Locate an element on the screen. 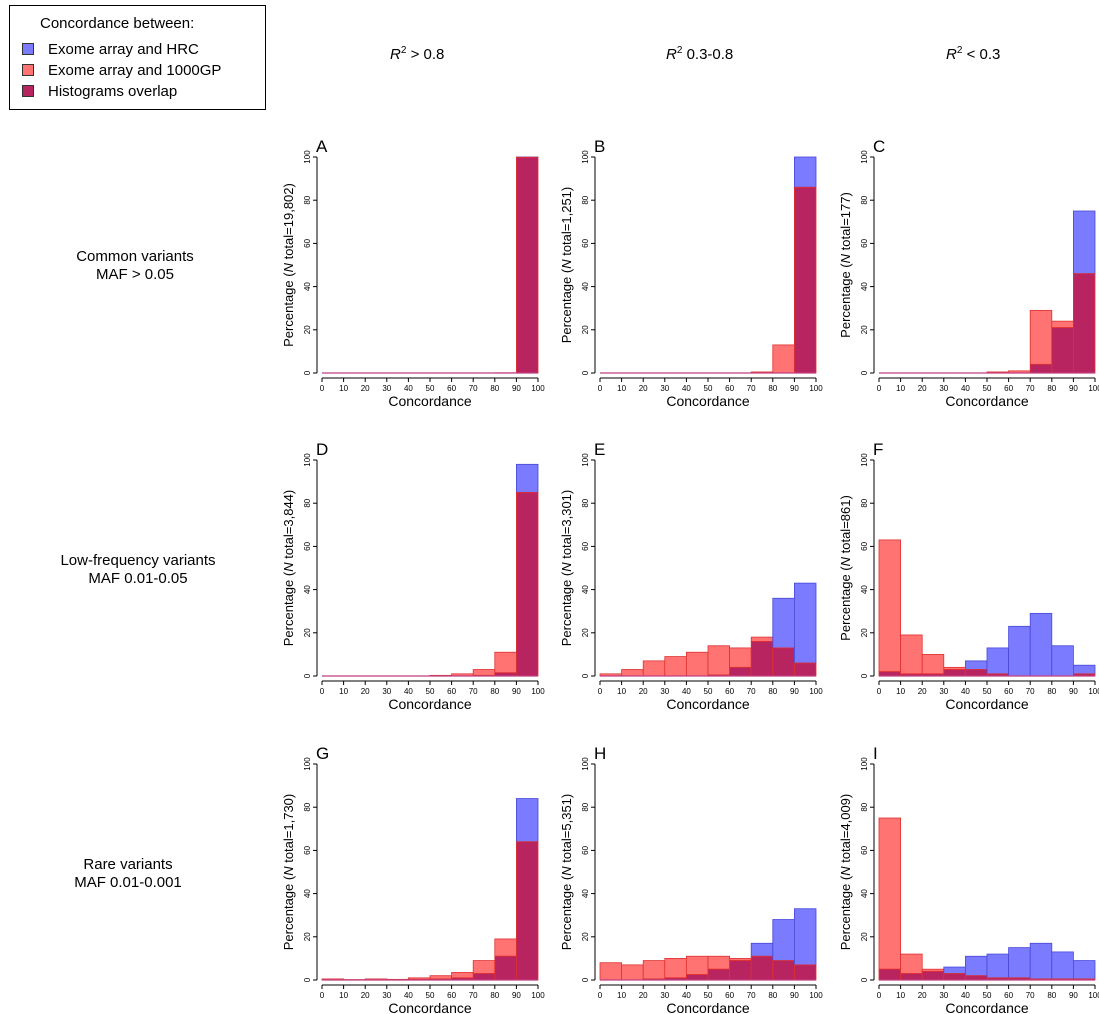 The width and height of the screenshot is (1099, 1014). row-label-rare: Rare variants MAF 0.01-0.001 is located at coordinates (128, 873).